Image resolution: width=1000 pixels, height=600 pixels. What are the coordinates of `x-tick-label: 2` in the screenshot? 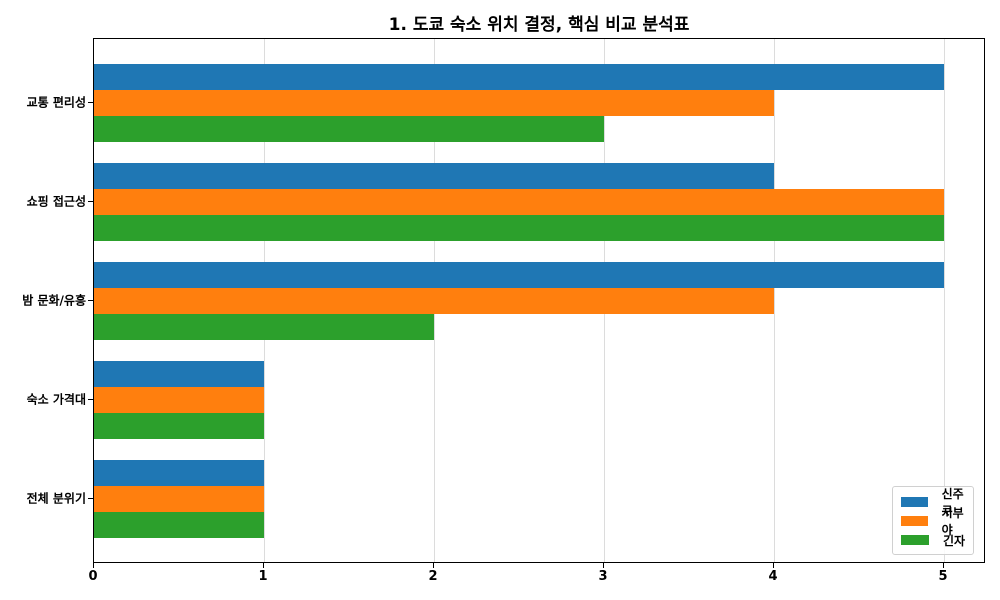 It's located at (433, 576).